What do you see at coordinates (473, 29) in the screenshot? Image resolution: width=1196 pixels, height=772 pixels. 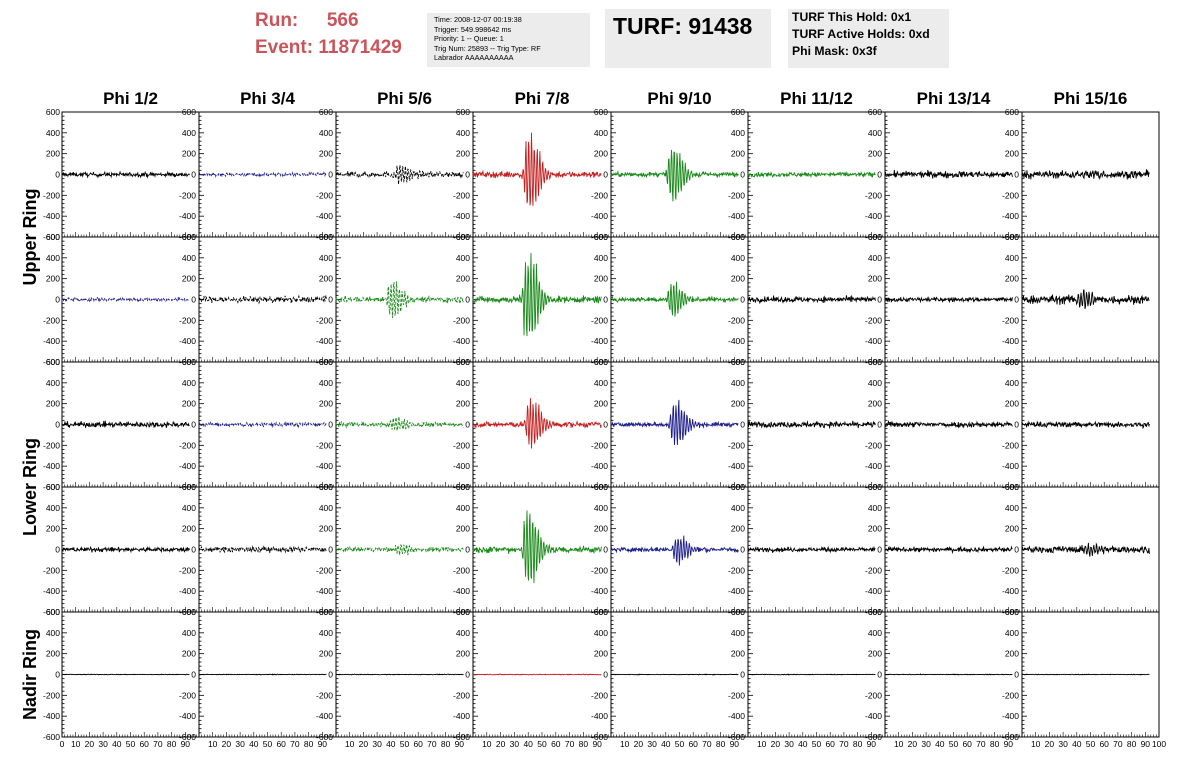 I see `info-line: Trigger: 549.998642 ms` at bounding box center [473, 29].